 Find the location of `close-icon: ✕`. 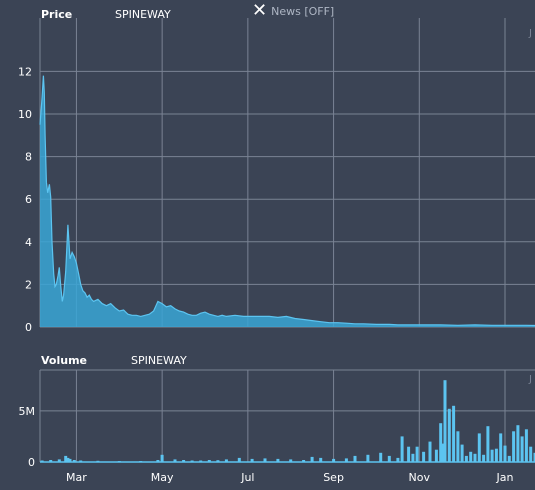

close-icon: ✕ is located at coordinates (260, 10).